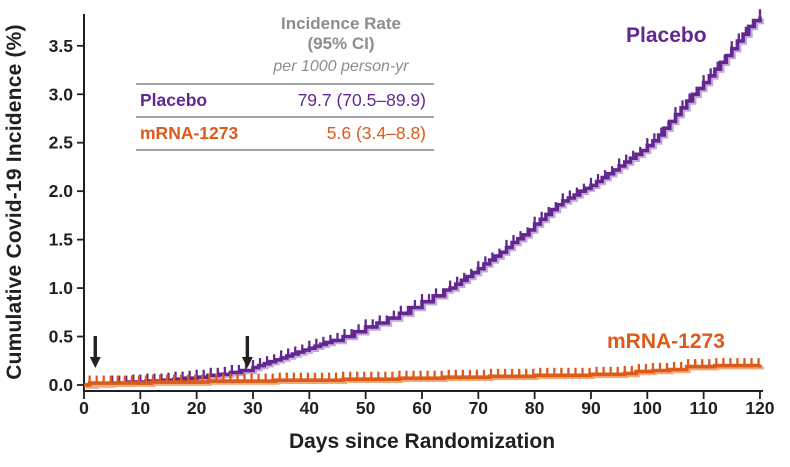  Describe the element at coordinates (376, 133) in the screenshot. I see `mrna-rate-value: 5.6 (3.4–8.8)` at that location.